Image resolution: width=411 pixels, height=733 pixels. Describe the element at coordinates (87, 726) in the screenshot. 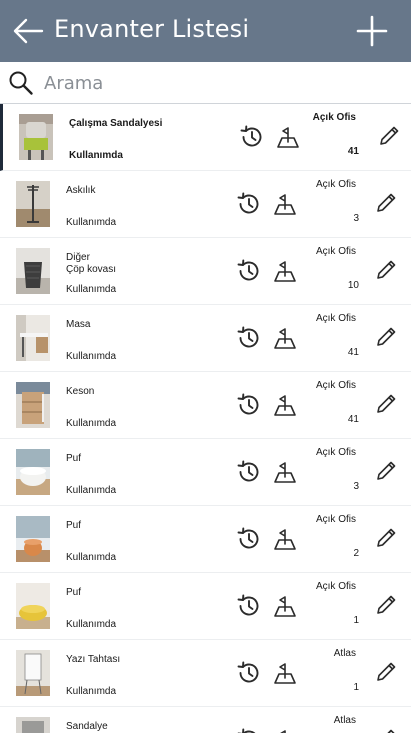

I see `item-name: Sandalye` at that location.